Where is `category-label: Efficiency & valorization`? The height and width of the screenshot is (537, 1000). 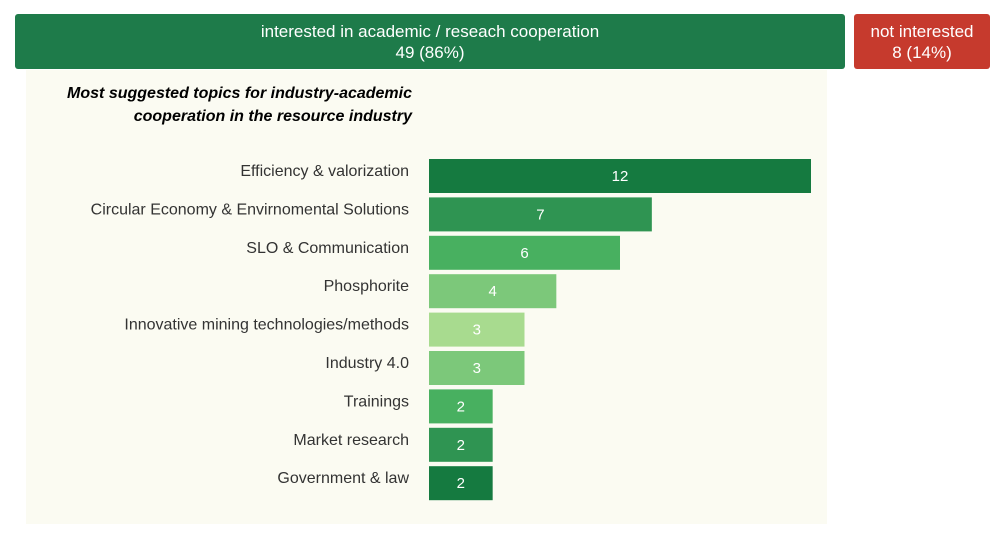 category-label: Efficiency & valorization is located at coordinates (324, 171).